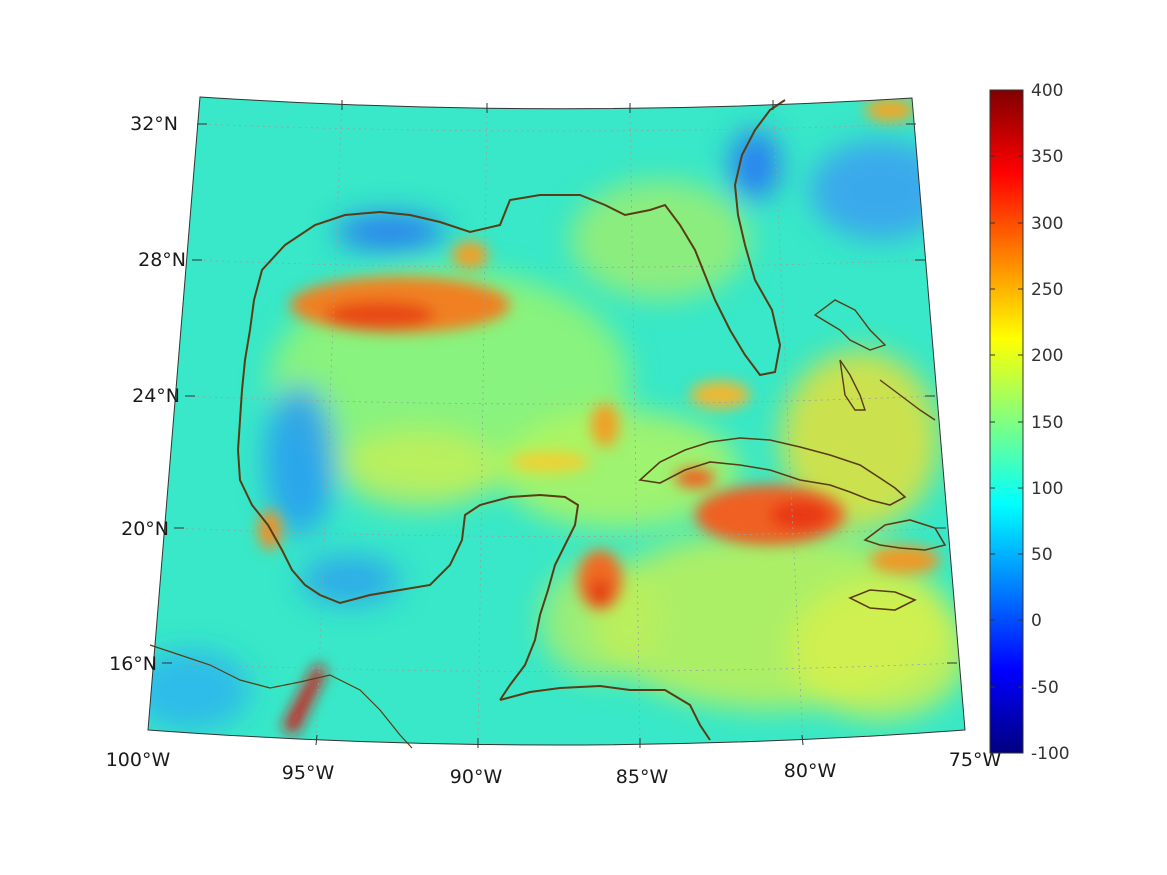 The image size is (1167, 875). Describe the element at coordinates (476, 777) in the screenshot. I see `lon-label-90w: 90°W` at that location.